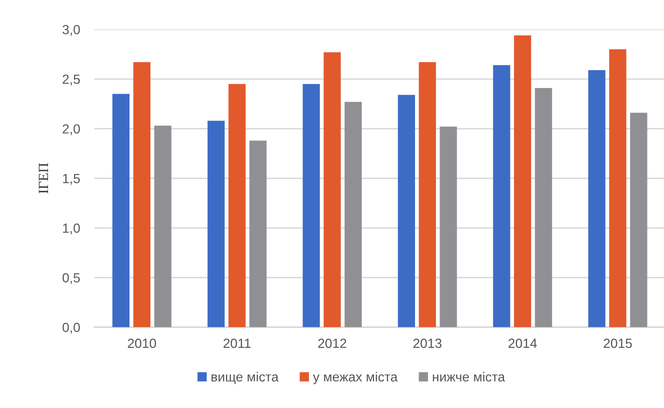  Describe the element at coordinates (71, 130) in the screenshot. I see `y-tick-label: 2,0` at that location.